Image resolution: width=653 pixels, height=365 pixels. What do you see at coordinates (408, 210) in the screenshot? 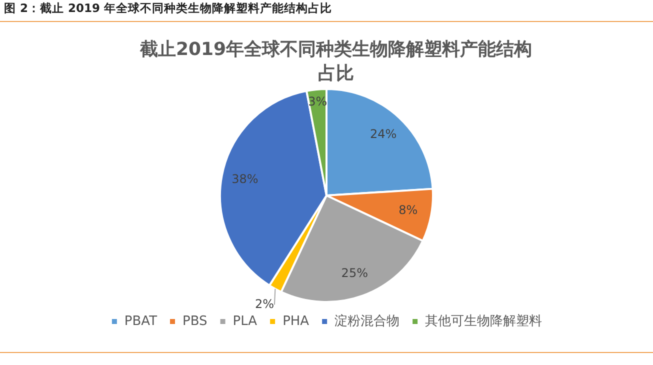
I see `data-label: 8%` at bounding box center [408, 210].